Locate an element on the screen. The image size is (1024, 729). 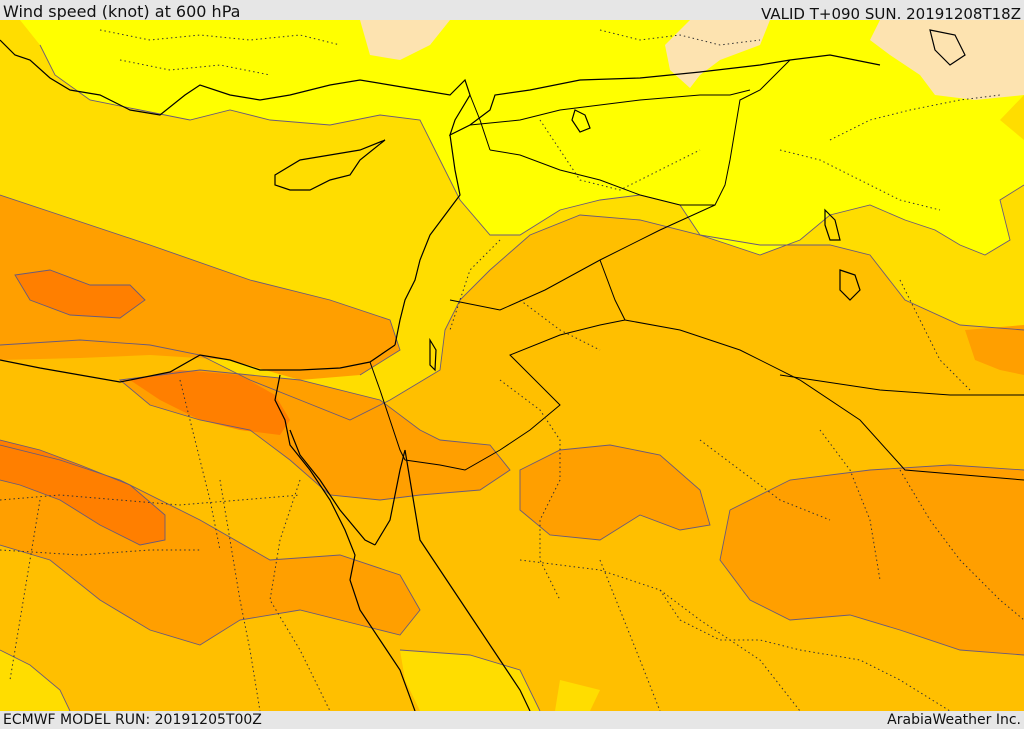
model-run-label: ECMWF MODEL RUN: 20191205T00Z is located at coordinates (132, 720).